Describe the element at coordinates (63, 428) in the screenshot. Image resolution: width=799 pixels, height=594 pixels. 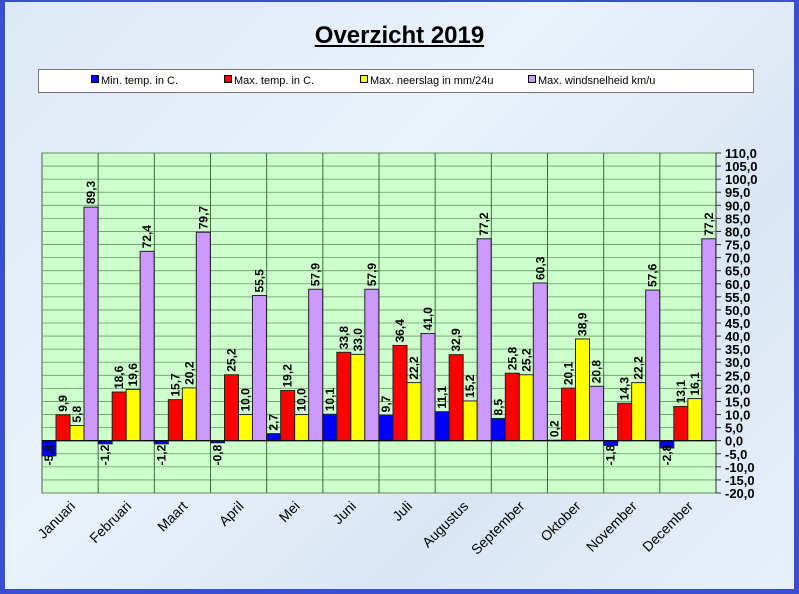
I see `bar-1-januari` at that location.